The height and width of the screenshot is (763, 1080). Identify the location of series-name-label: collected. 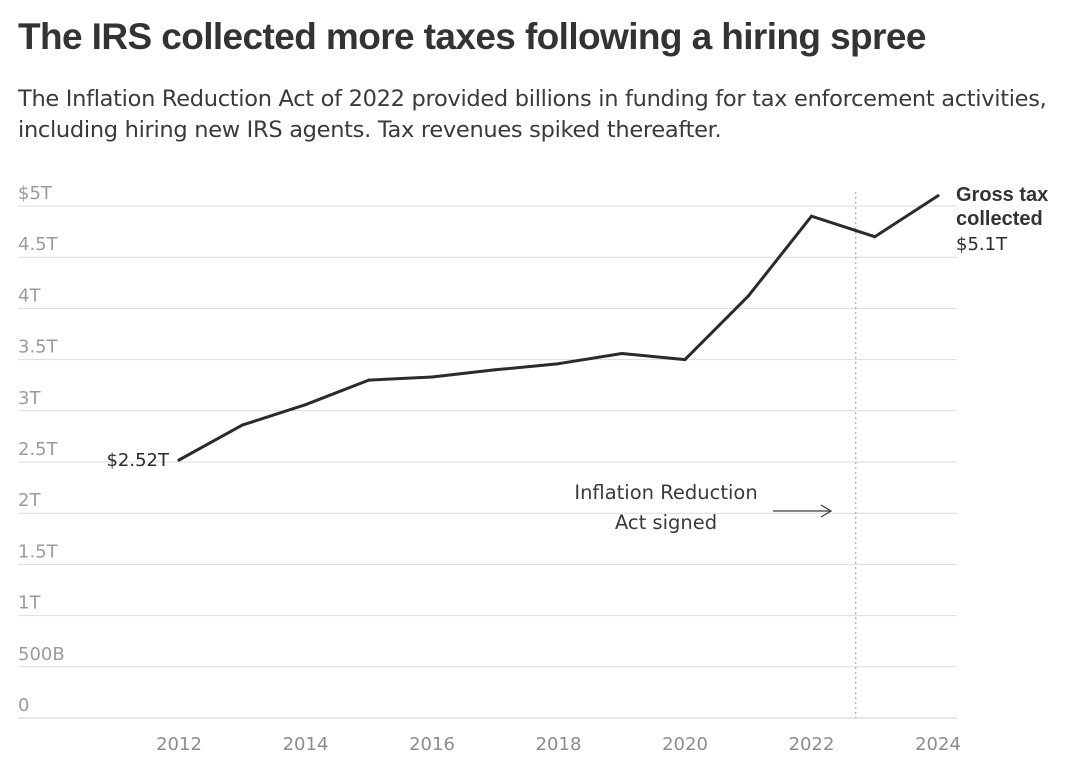
(999, 219).